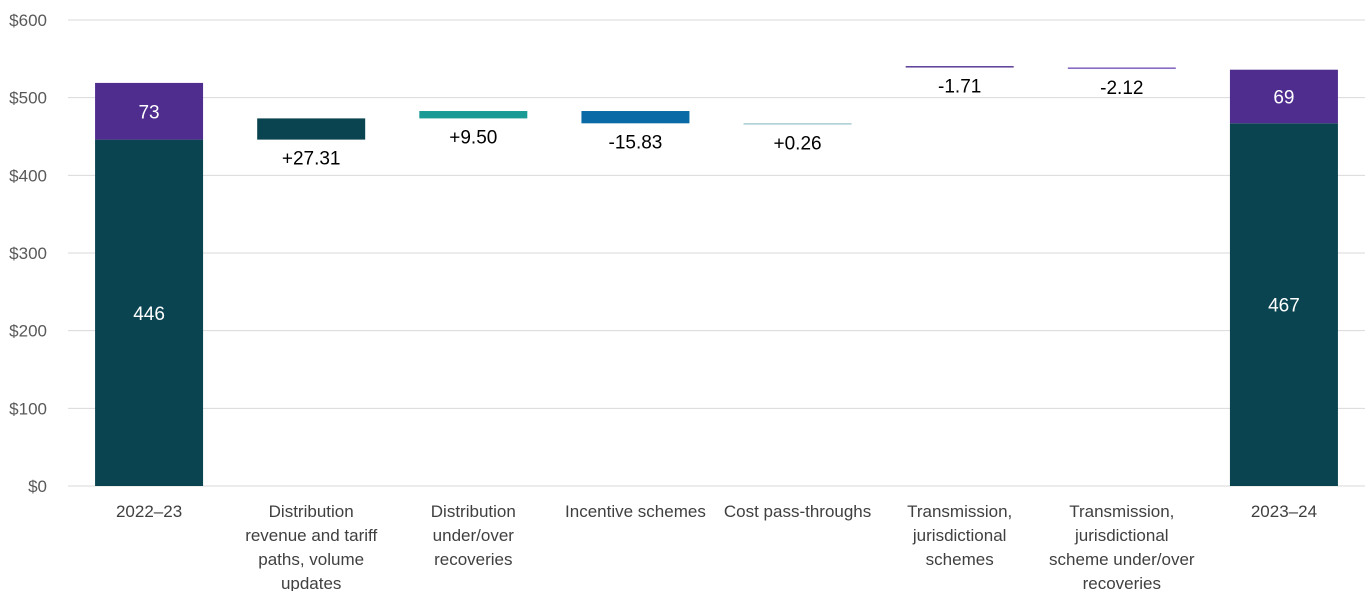  Describe the element at coordinates (311, 159) in the screenshot. I see `data-label: +27.31` at that location.